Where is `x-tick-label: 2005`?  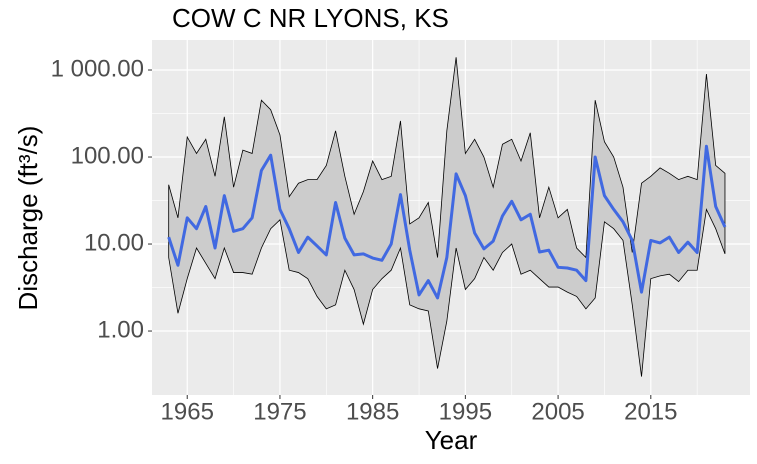
x-tick-label: 2005 is located at coordinates (557, 411).